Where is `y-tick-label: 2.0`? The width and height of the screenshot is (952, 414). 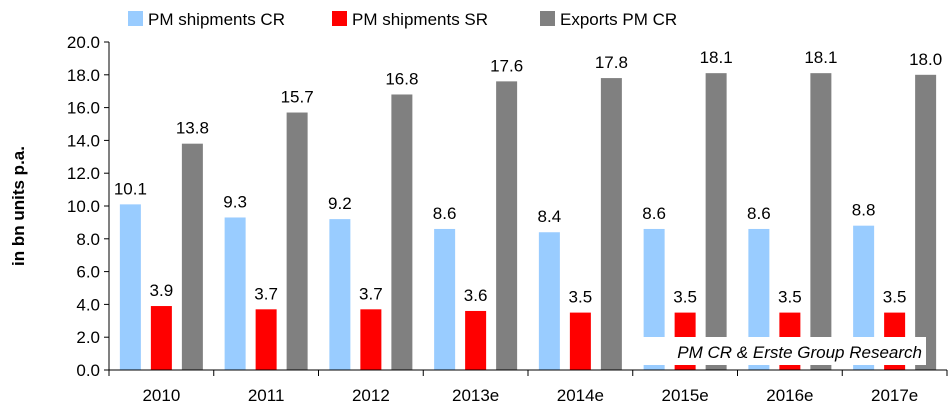 y-tick-label: 2.0 is located at coordinates (88, 337).